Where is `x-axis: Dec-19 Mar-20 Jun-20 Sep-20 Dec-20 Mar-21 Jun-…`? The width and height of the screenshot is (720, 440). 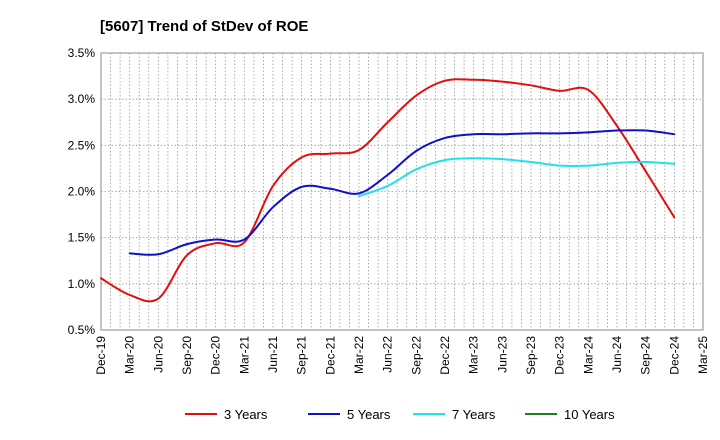 x-axis: Dec-19 Mar-20 Jun-20 Sep-20 Dec-20 Mar-21 Jun-… is located at coordinates (402, 355).